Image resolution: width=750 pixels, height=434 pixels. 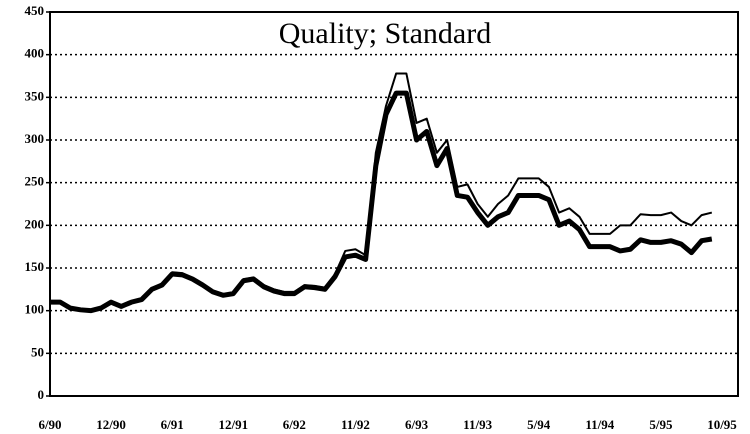 What do you see at coordinates (35, 95) in the screenshot?
I see `y-tick-label: 350` at bounding box center [35, 95].